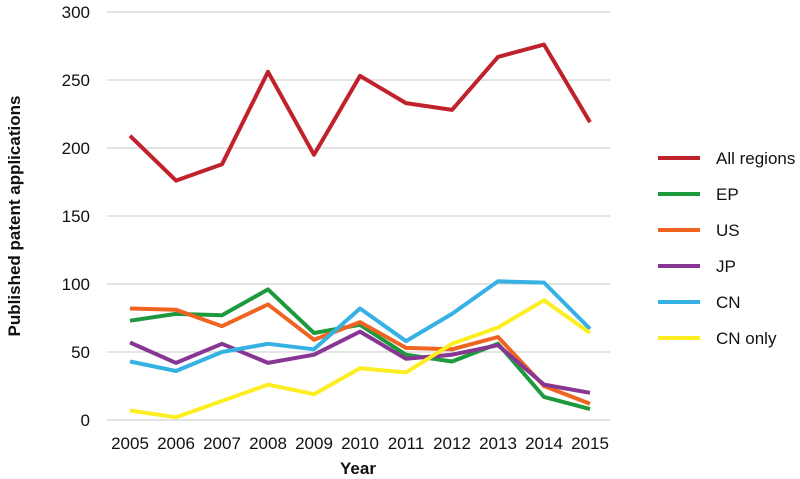 This screenshot has width=800, height=479. I want to click on y-tick-label: 0, so click(85, 420).